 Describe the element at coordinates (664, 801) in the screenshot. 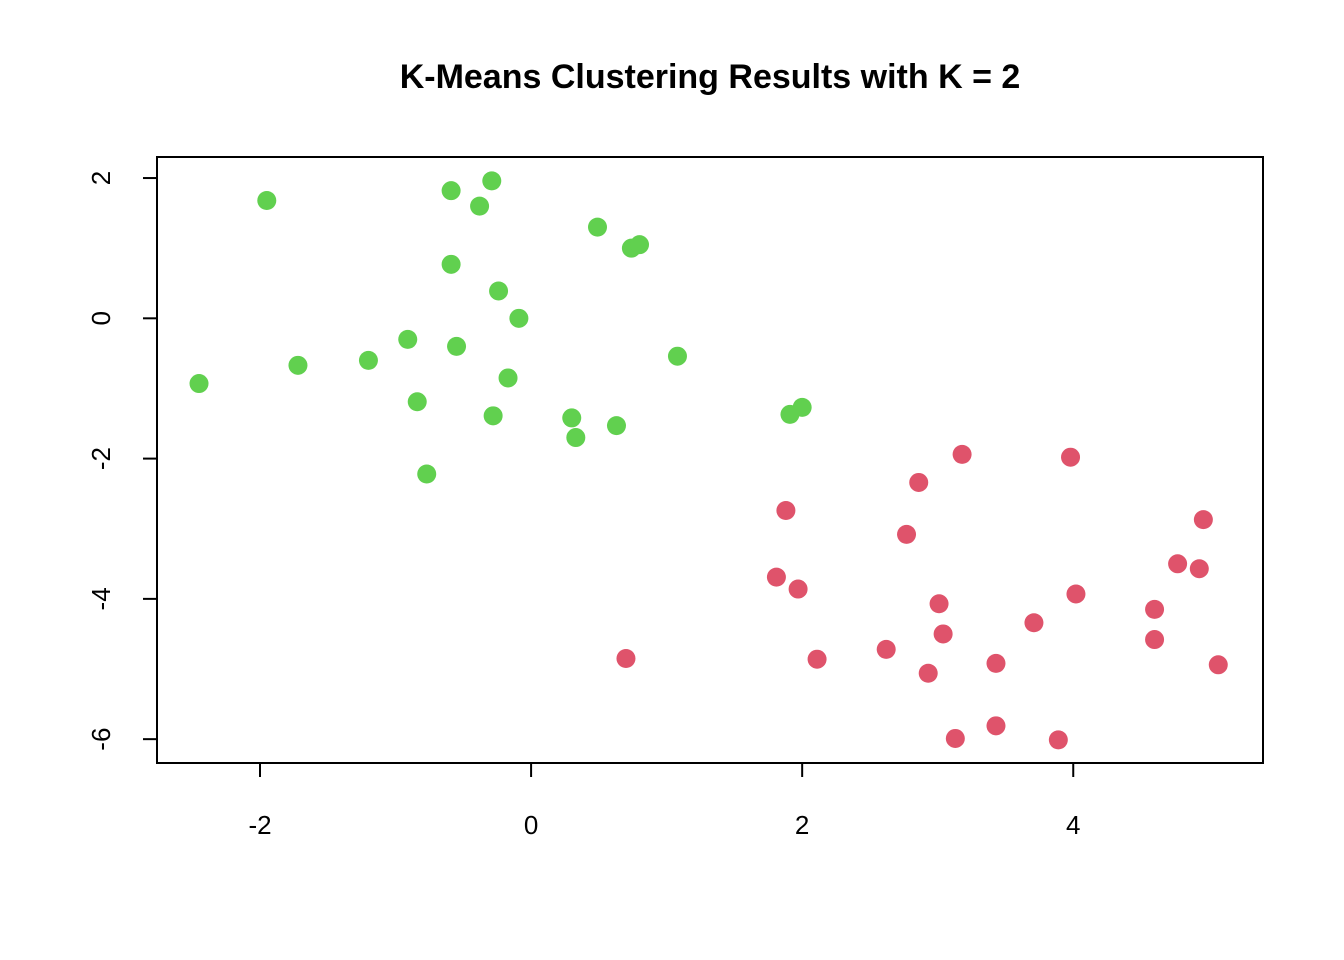

I see `x-axis: -2 0 2 4` at that location.